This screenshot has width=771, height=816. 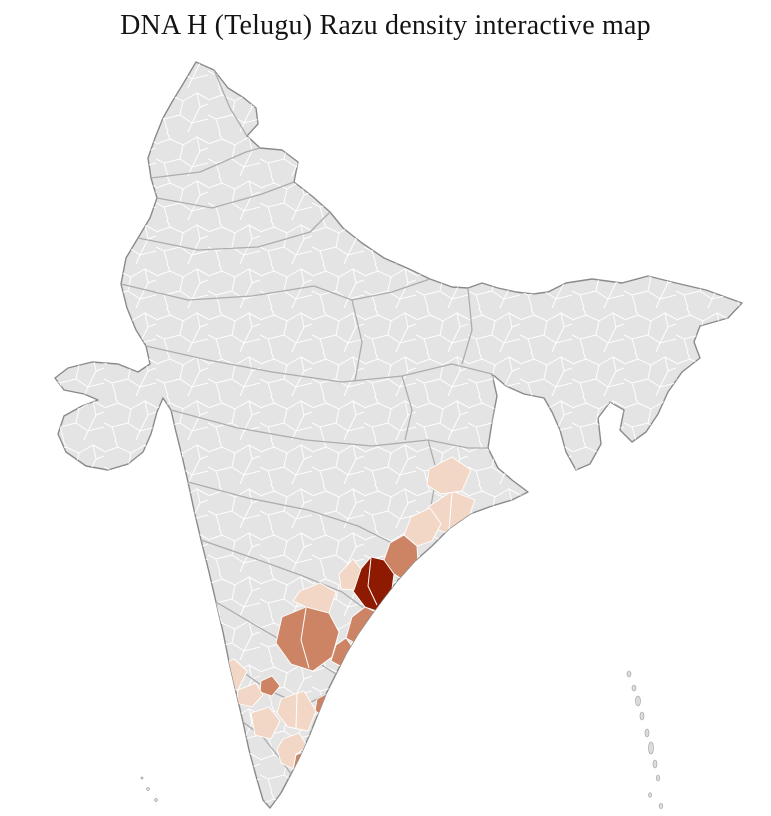 What do you see at coordinates (374, 610) in the screenshot?
I see `district-inner-borders` at bounding box center [374, 610].